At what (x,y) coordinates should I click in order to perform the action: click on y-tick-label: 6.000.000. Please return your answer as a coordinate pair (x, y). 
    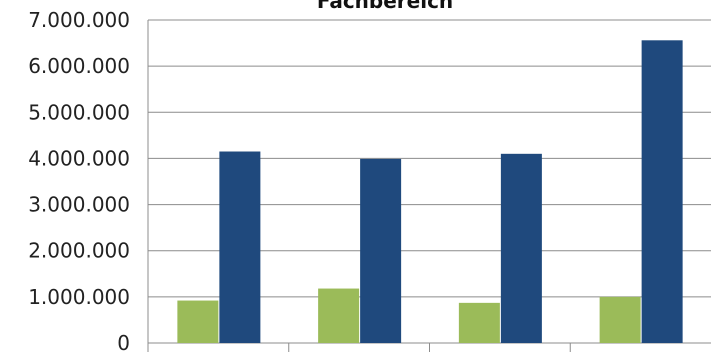
    Looking at the image, I should click on (79, 66).